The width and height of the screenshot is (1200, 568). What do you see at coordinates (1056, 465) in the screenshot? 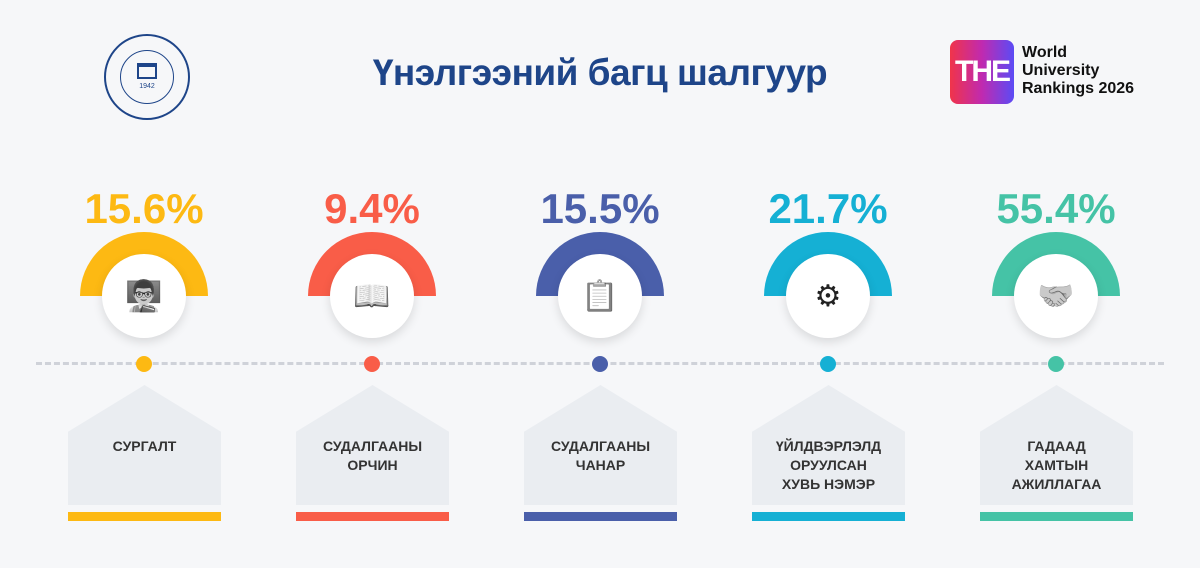
I see `pillar-label: ГАДААД ХАМТЫН АЖИЛЛАГАА` at bounding box center [1056, 465].